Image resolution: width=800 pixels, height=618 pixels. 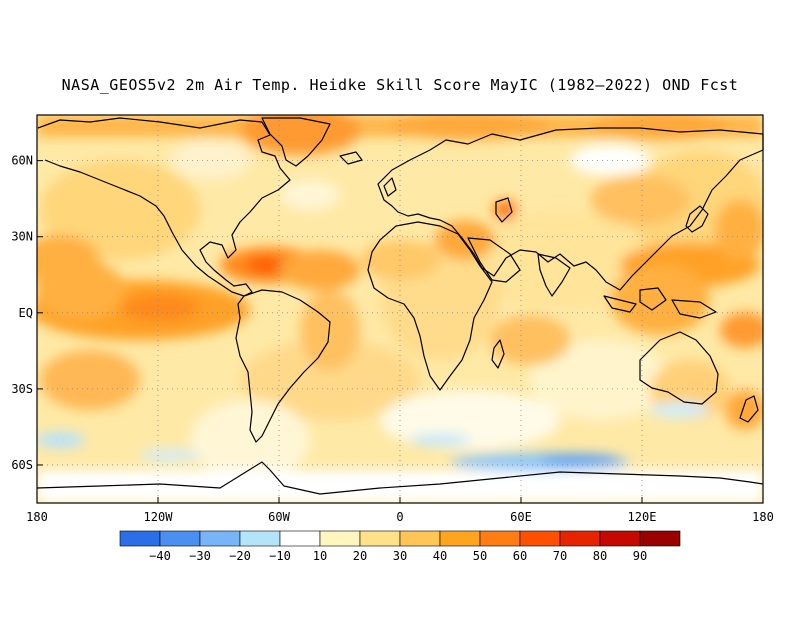 I want to click on longitude-axis: 180 120W 60W 0 60E 120E 180, so click(x=400, y=510).